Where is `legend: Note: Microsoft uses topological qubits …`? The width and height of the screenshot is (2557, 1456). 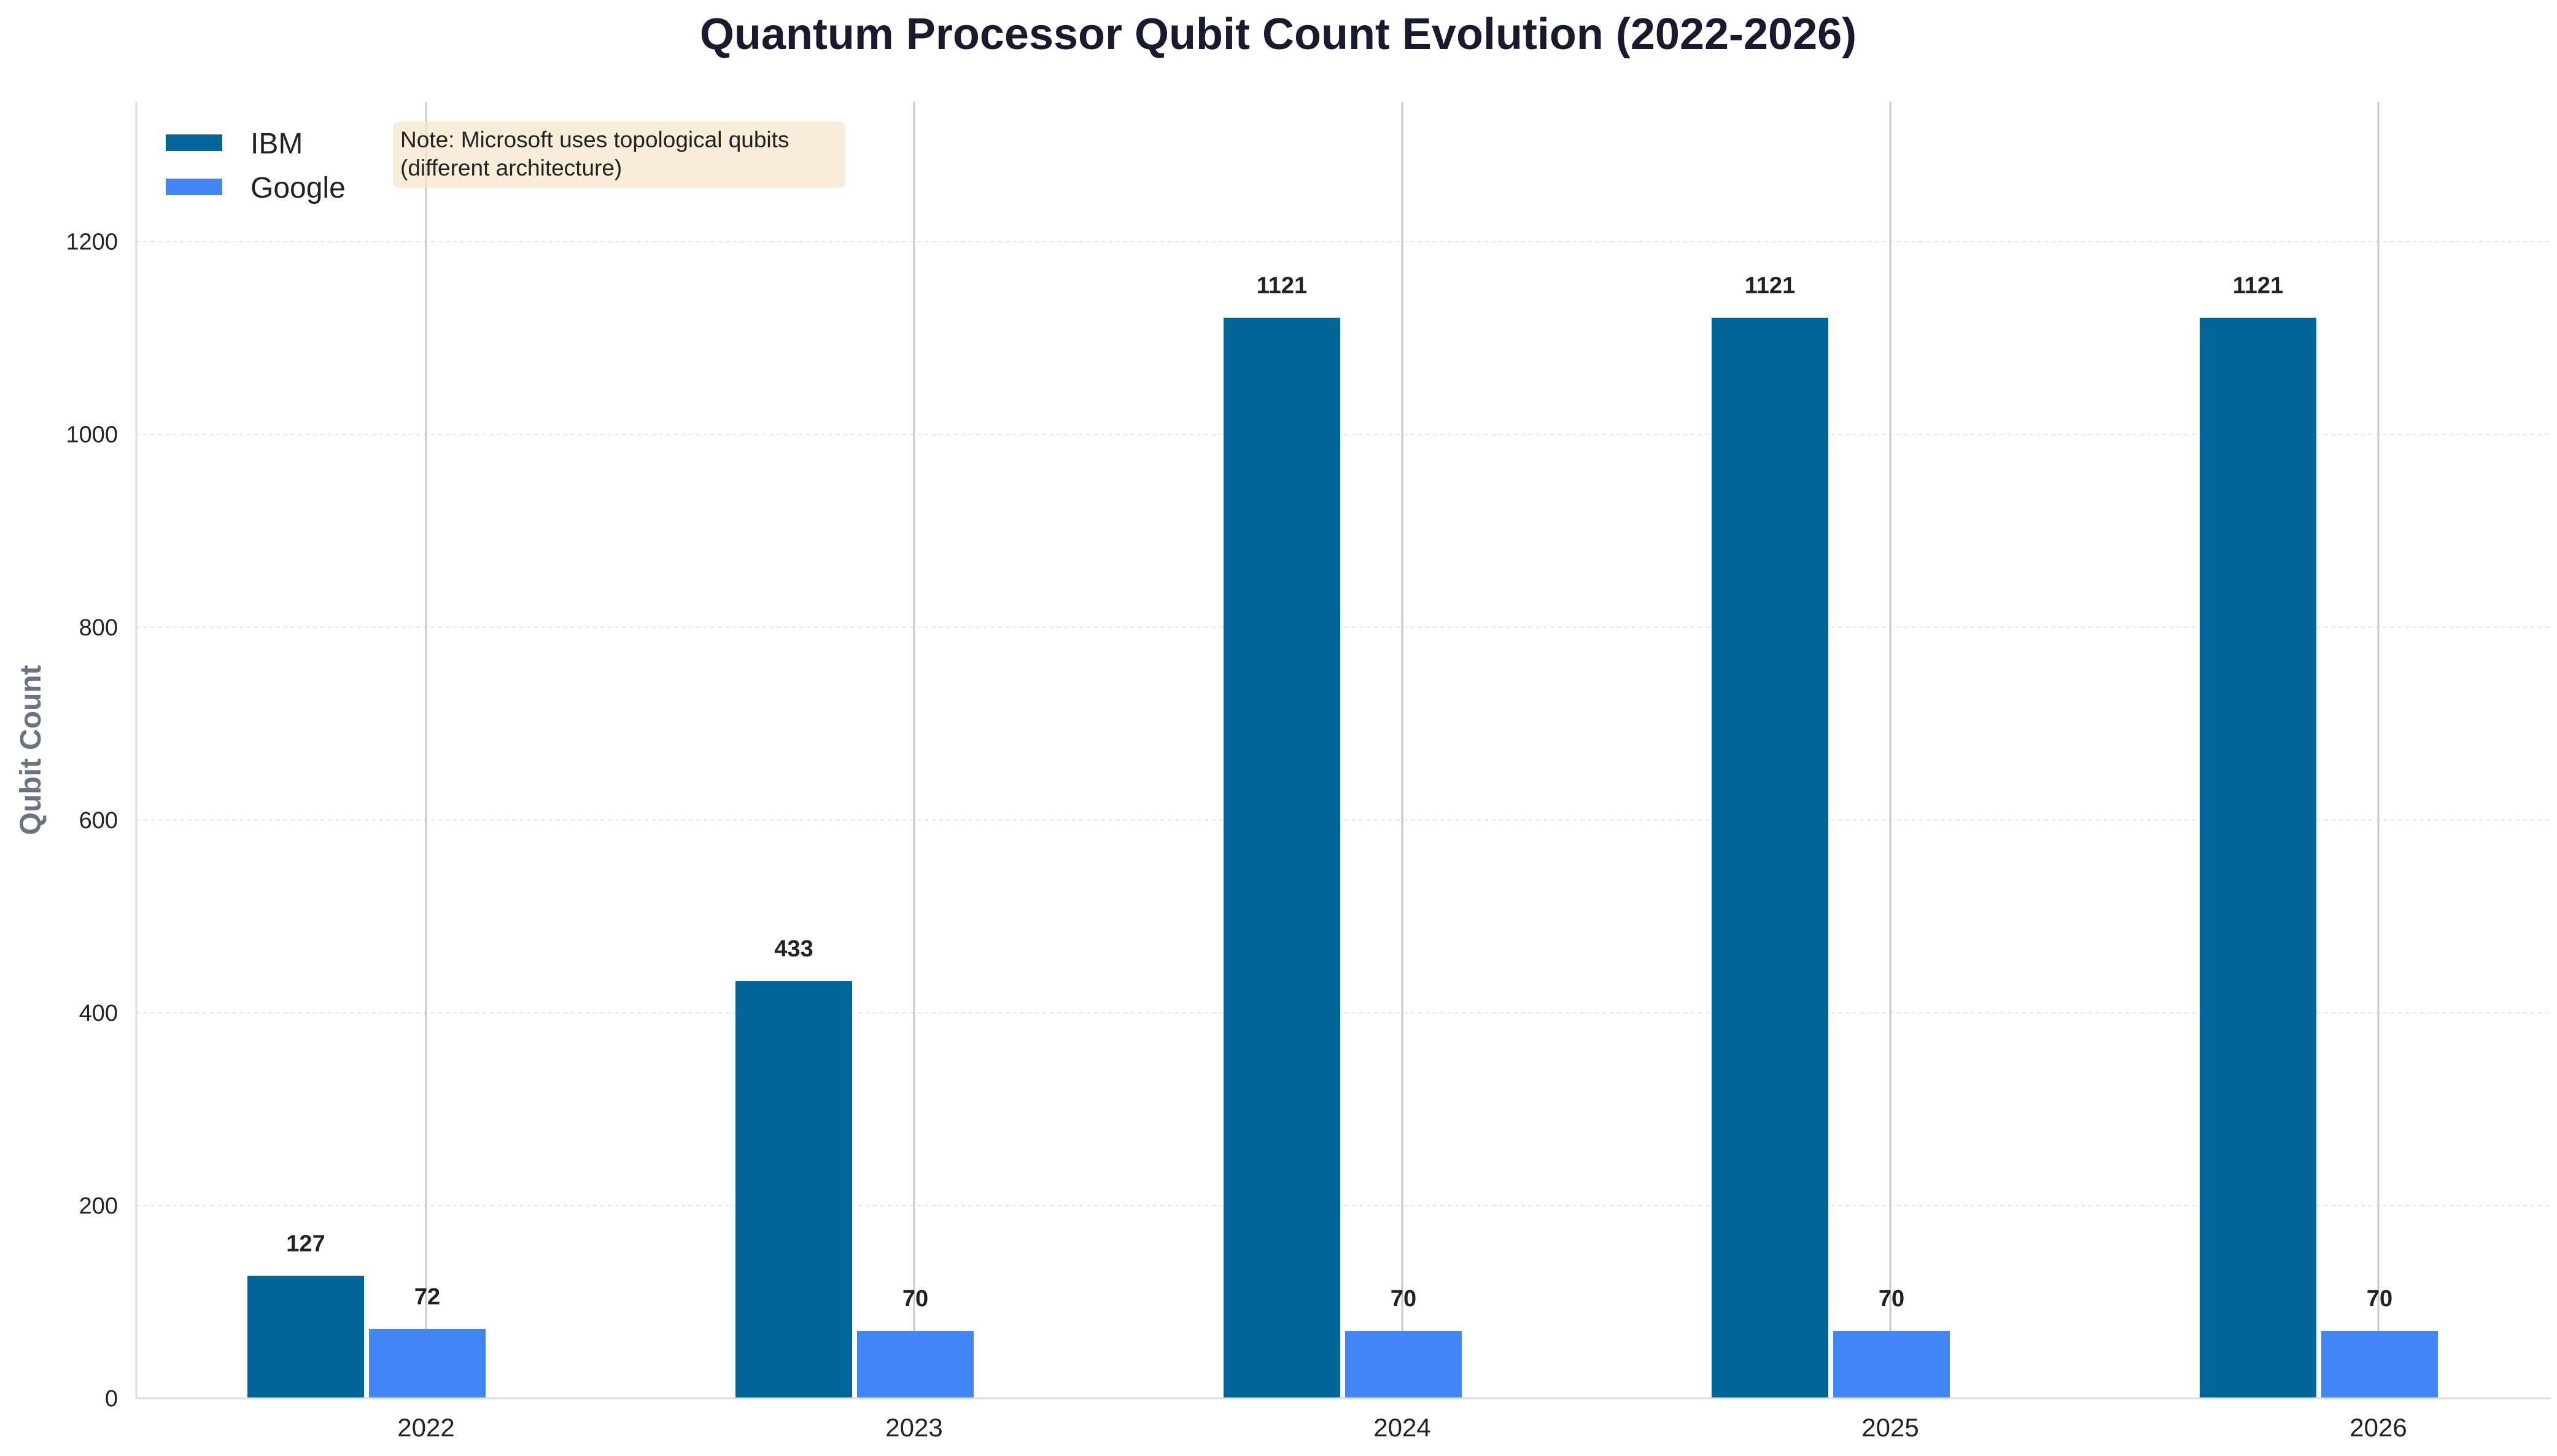 legend: Note: Microsoft uses topological qubits … is located at coordinates (505, 163).